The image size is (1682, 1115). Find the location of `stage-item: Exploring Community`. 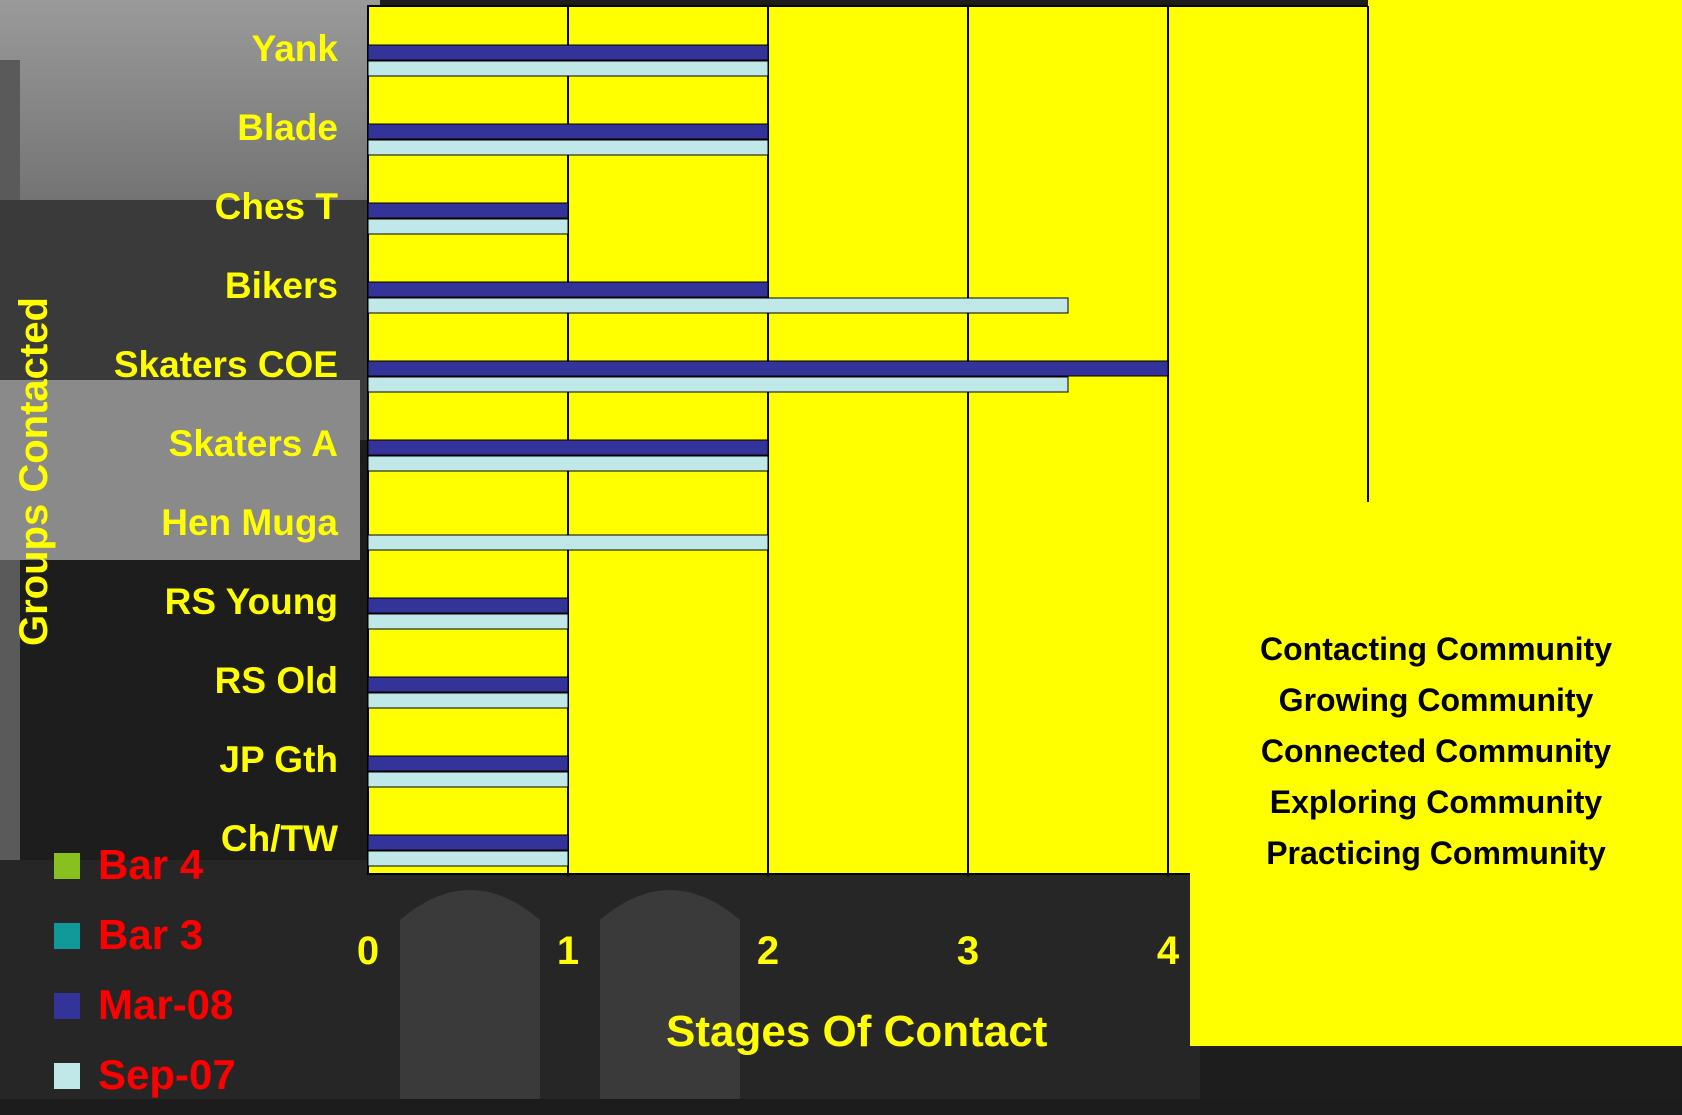

stage-item: Exploring Community is located at coordinates (1436, 802).